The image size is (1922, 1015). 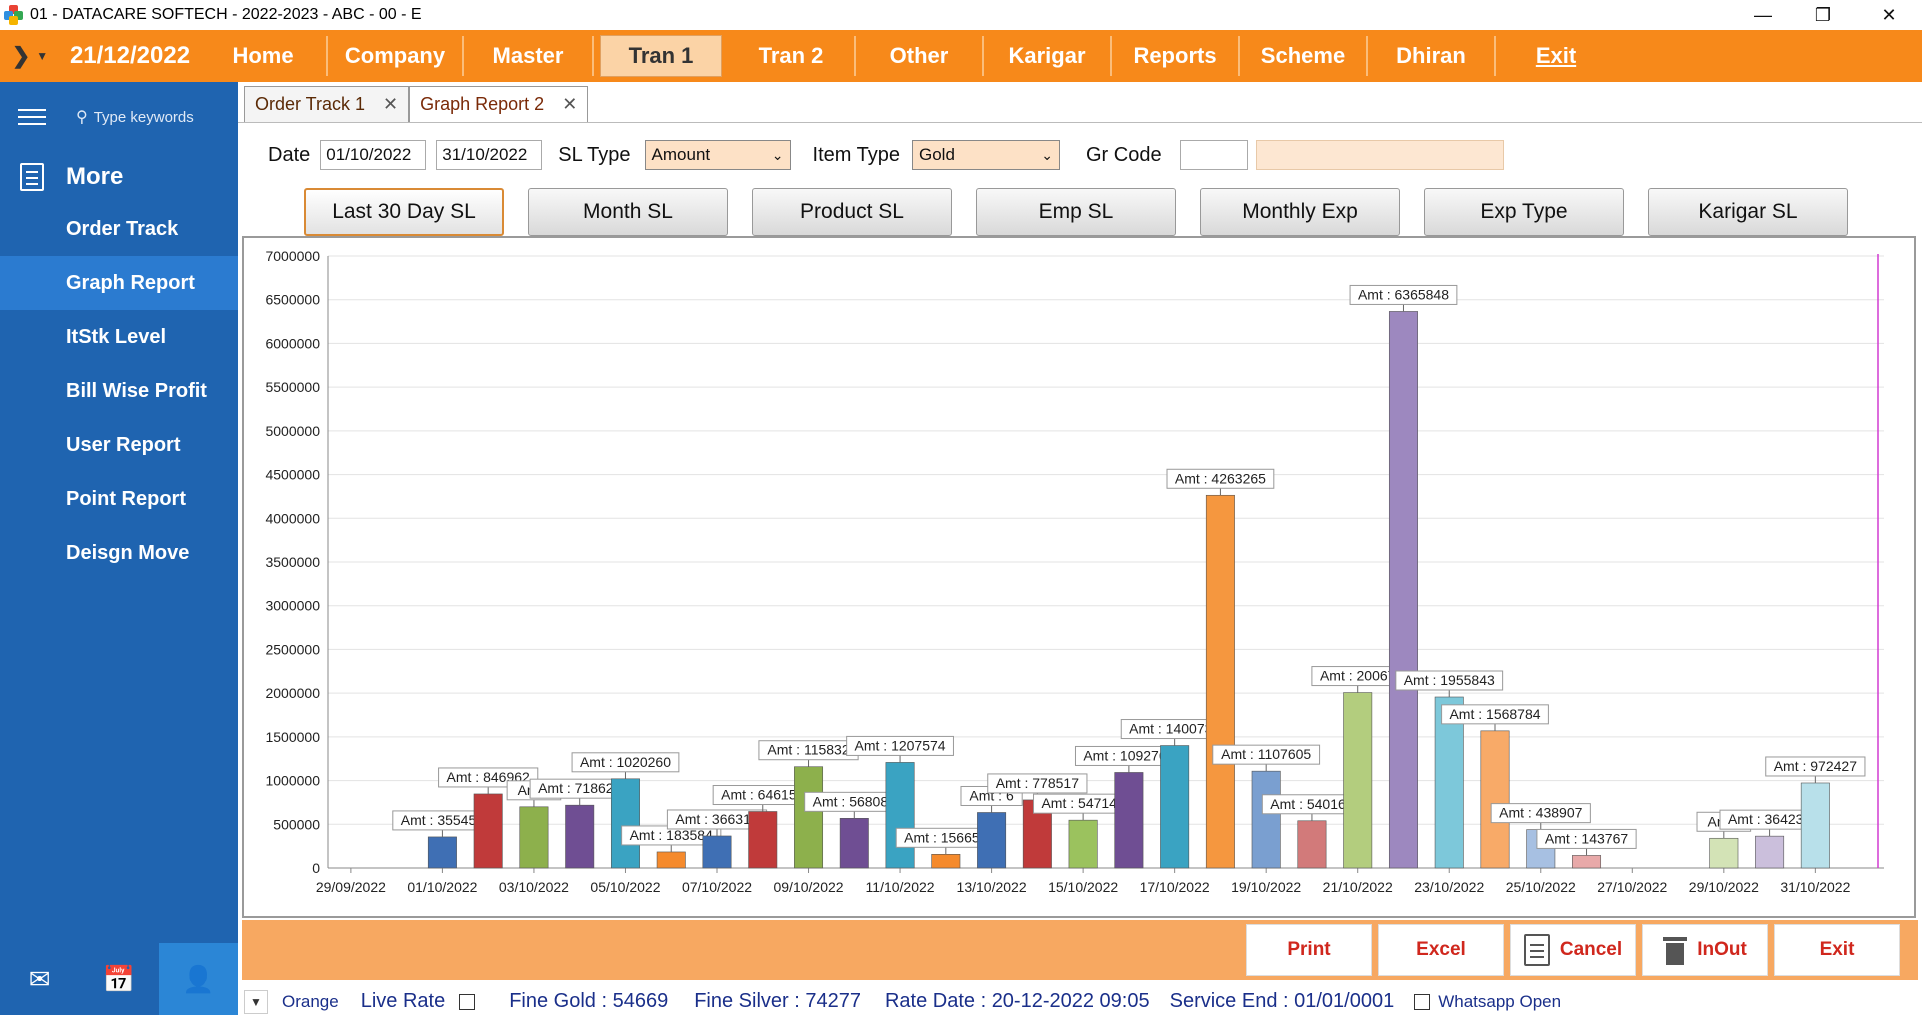 I want to click on minimize-icon: —, so click(x=1763, y=14).